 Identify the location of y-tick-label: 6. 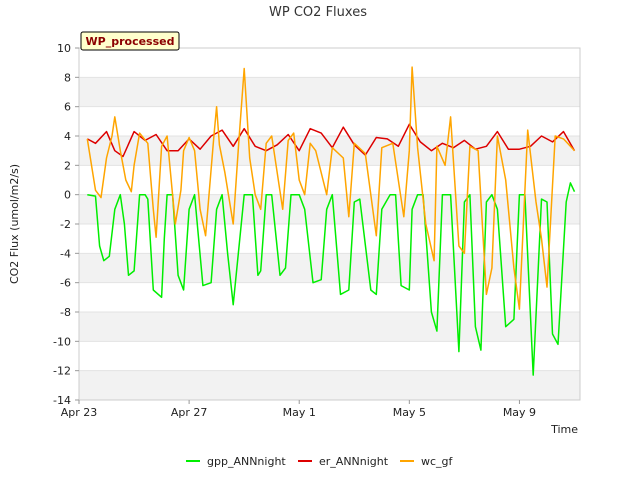
(67, 107).